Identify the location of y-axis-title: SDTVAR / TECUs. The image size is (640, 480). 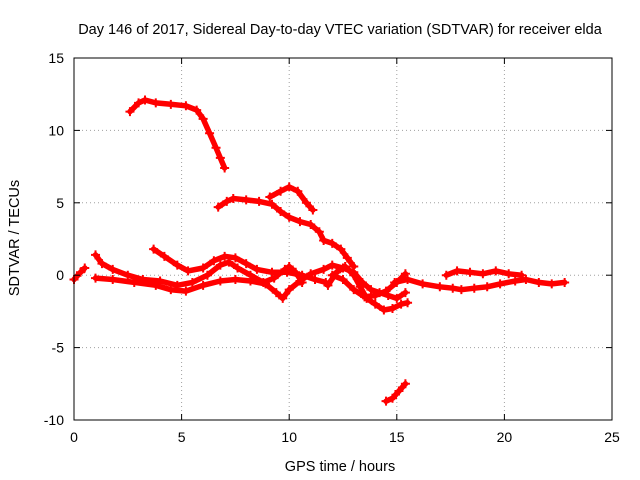
(15, 238).